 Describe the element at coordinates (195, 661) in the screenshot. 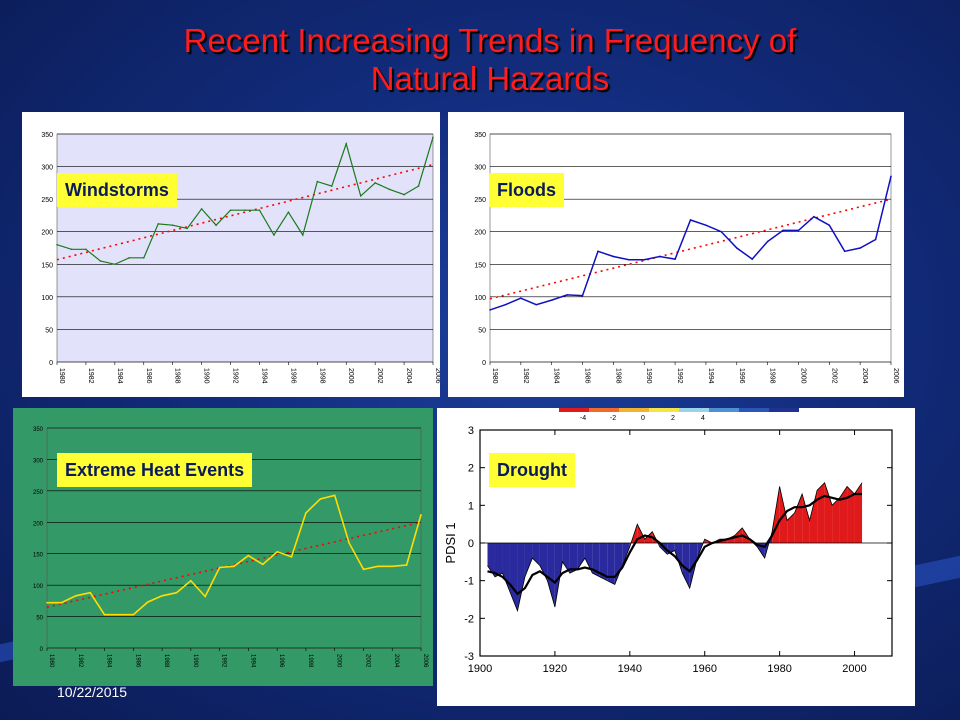

I see `x-tick-label: 1990` at that location.